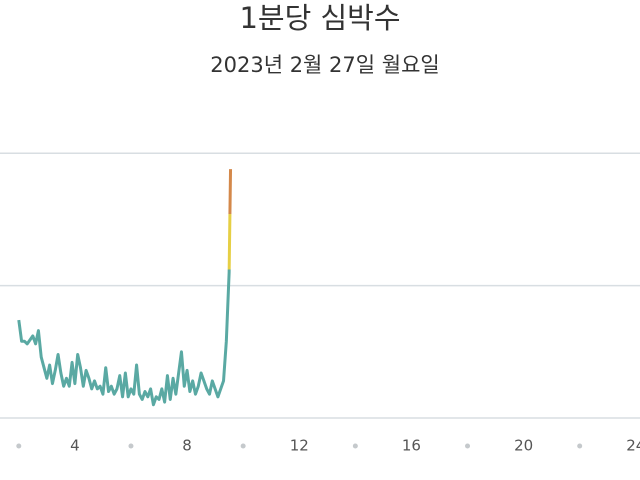 The image size is (640, 480). What do you see at coordinates (633, 446) in the screenshot?
I see `x-tick-label: 24` at bounding box center [633, 446].